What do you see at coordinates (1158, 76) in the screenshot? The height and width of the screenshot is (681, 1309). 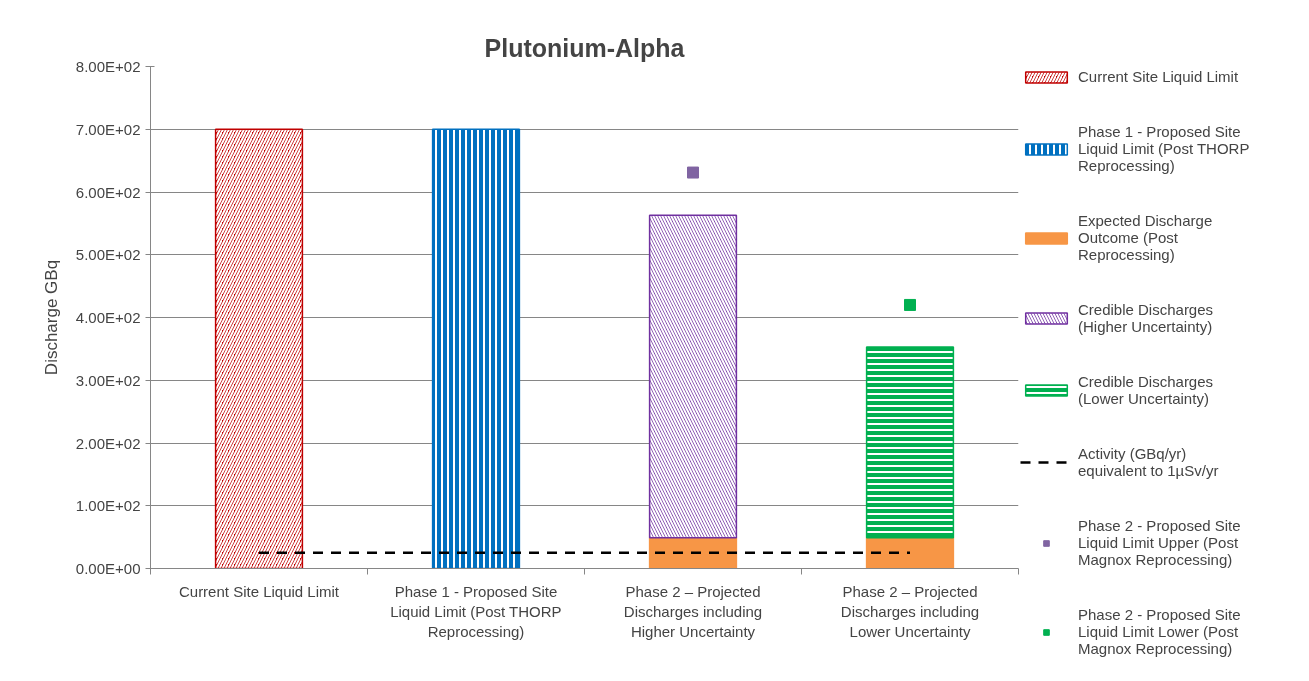 I see `legend-label: Current Site Liquid Limit` at bounding box center [1158, 76].